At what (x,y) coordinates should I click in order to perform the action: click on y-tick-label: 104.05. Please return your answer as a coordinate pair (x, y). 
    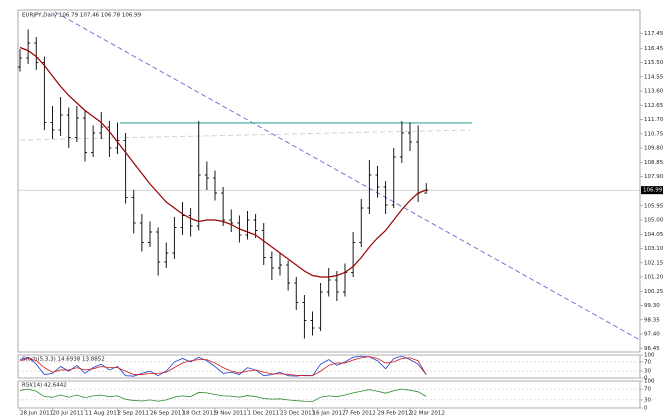
    Looking at the image, I should click on (654, 235).